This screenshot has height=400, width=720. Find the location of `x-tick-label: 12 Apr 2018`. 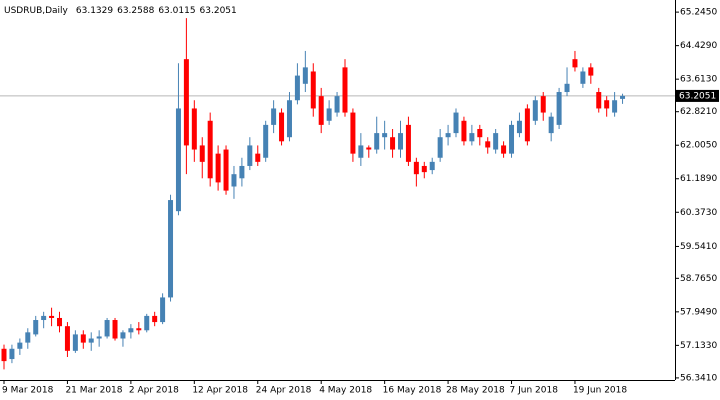

x-tick-label: 12 Apr 2018 is located at coordinates (220, 391).